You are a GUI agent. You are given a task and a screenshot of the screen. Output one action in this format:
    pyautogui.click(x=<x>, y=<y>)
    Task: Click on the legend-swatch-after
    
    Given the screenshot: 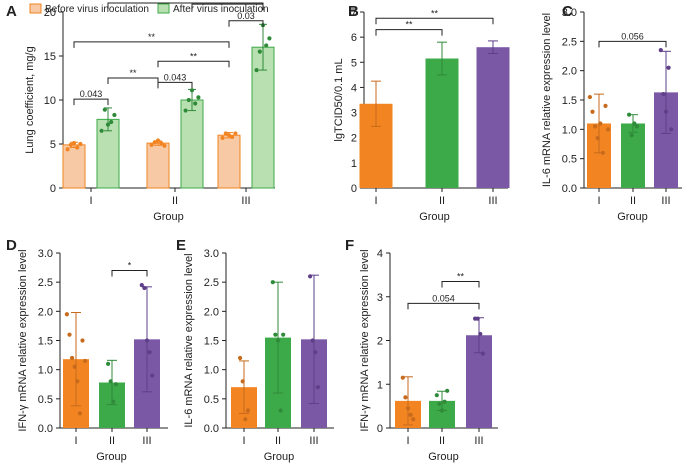 What is the action you would take?
    pyautogui.click(x=163, y=8)
    